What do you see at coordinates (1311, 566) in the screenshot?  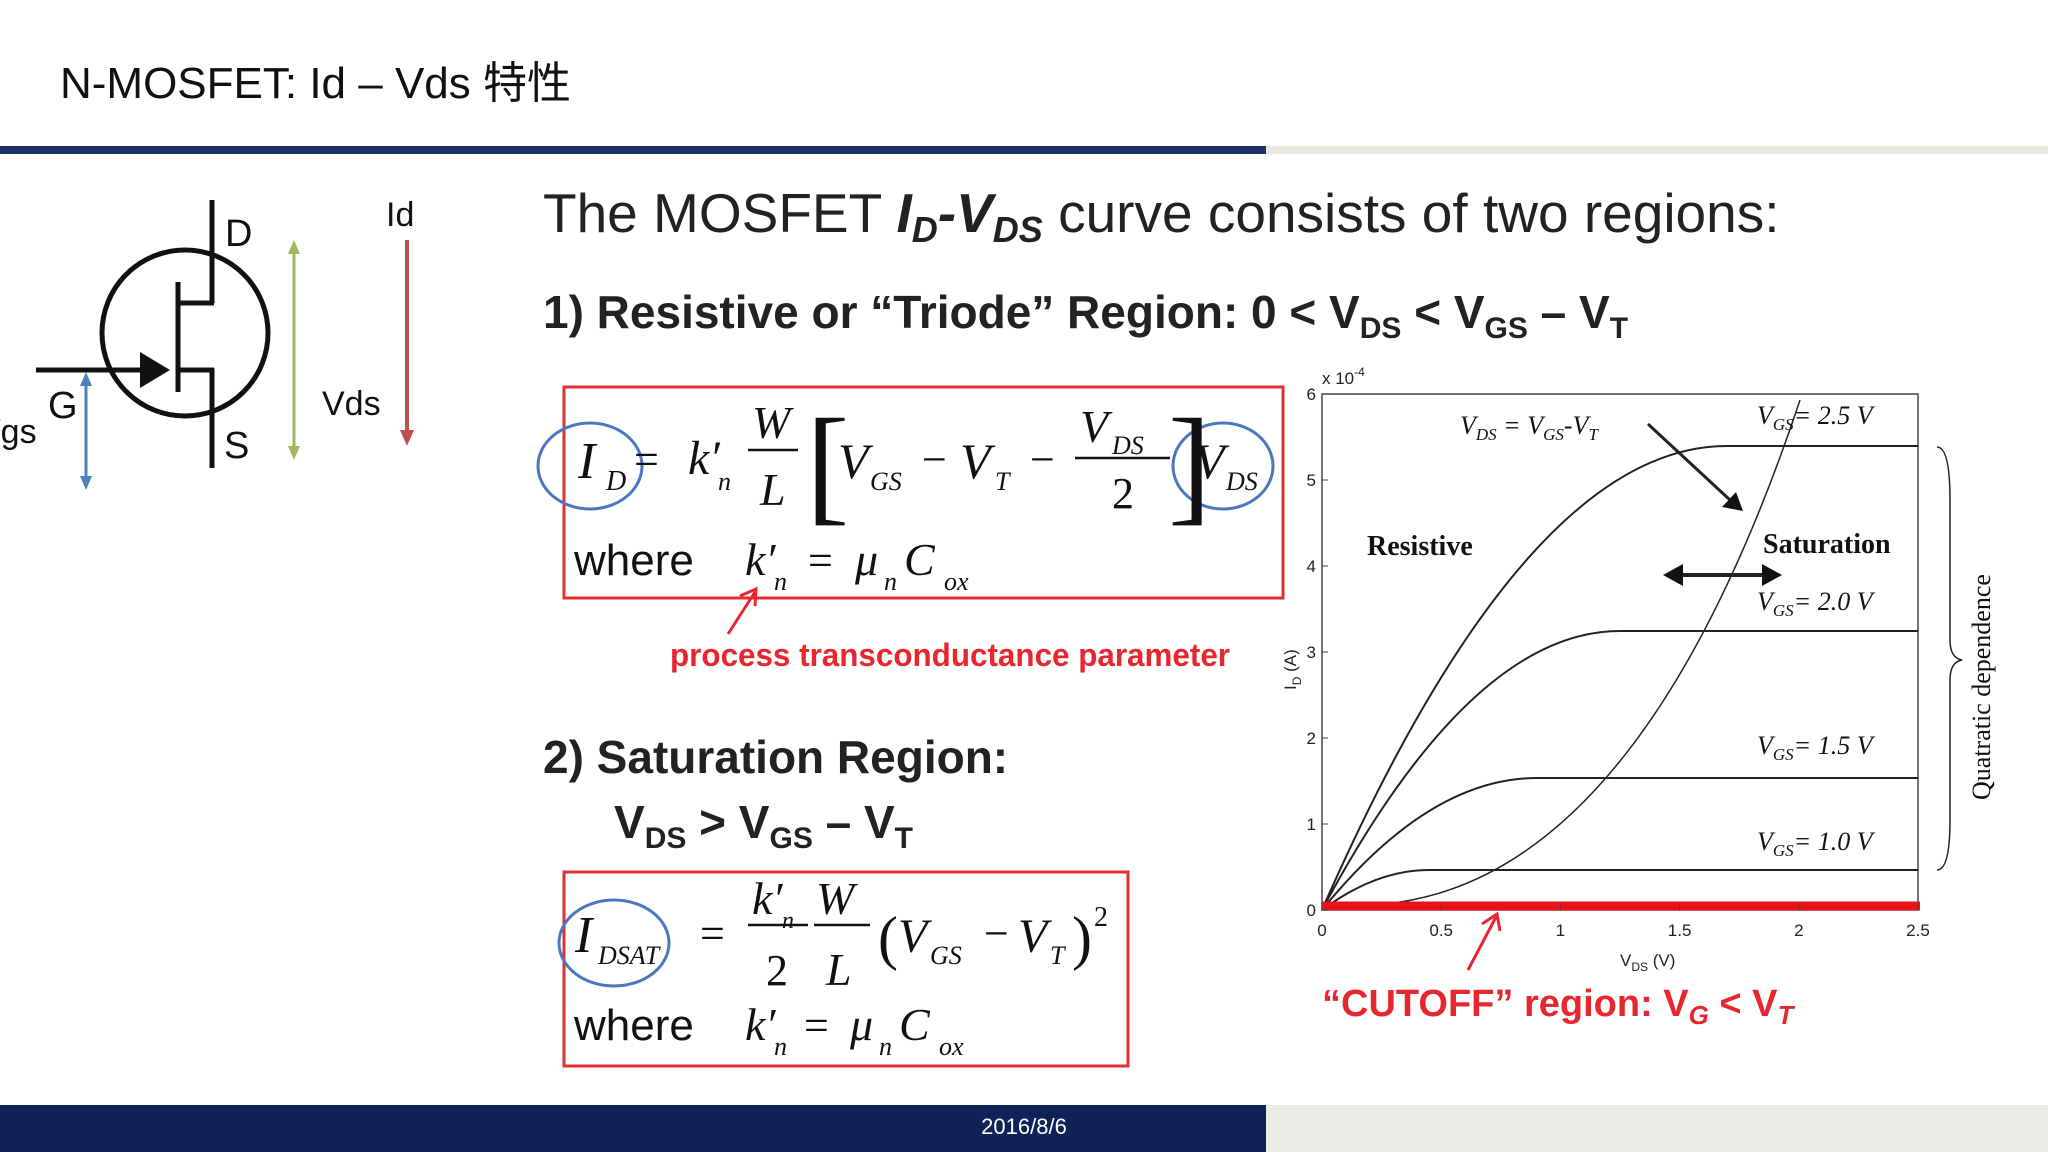 I see `y-tick-label: 4` at bounding box center [1311, 566].